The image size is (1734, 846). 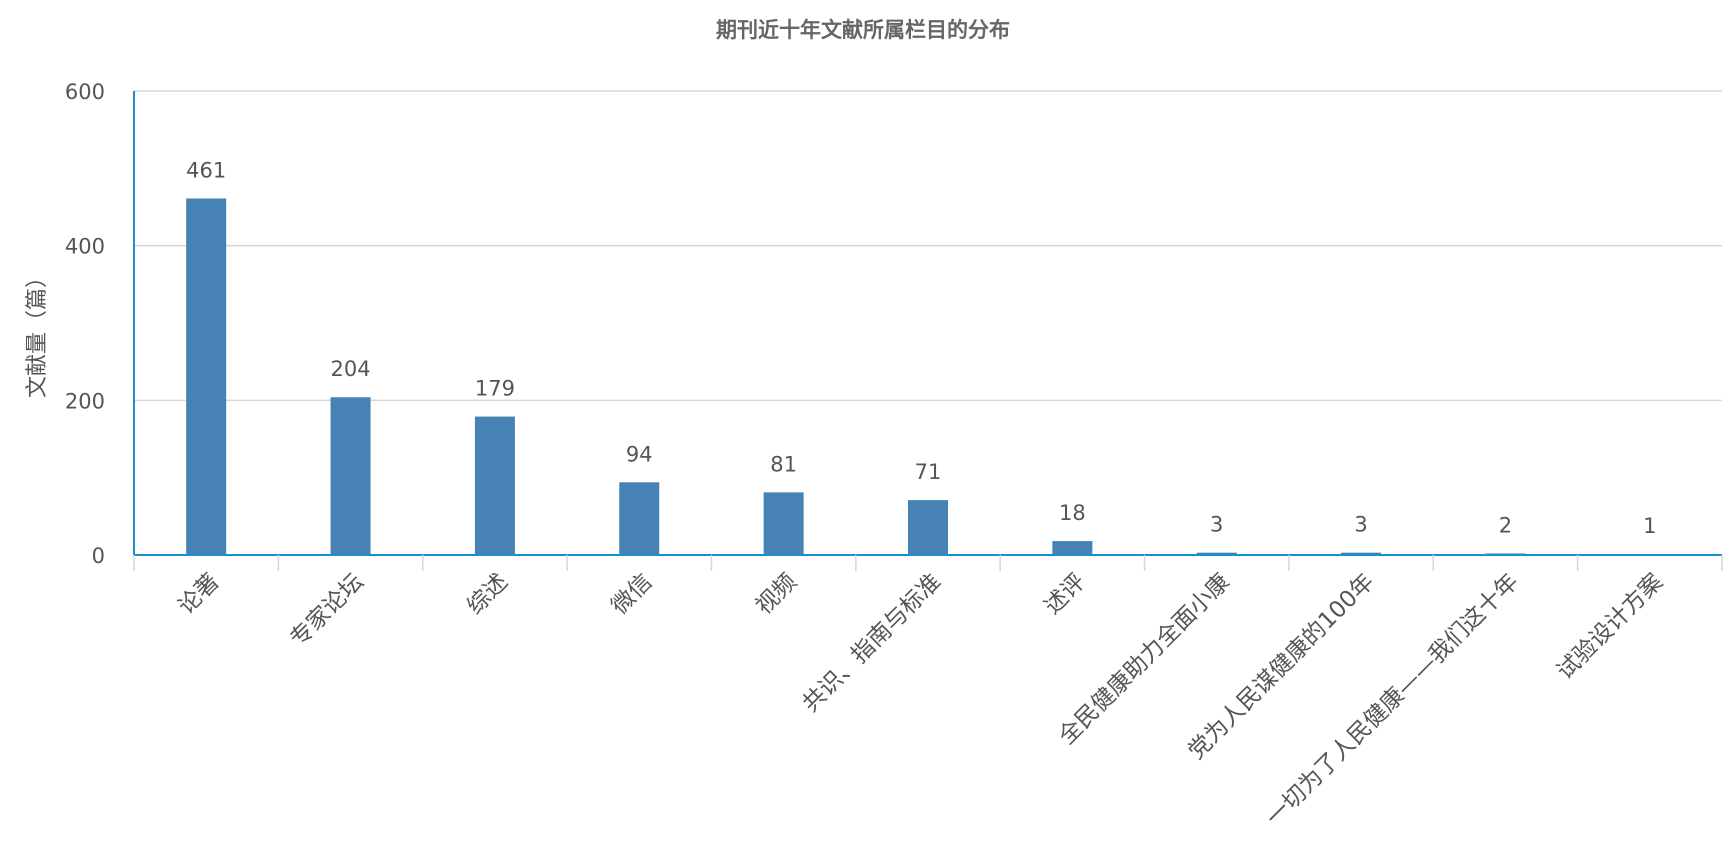 What do you see at coordinates (1649, 526) in the screenshot?
I see `data-label: 1` at bounding box center [1649, 526].